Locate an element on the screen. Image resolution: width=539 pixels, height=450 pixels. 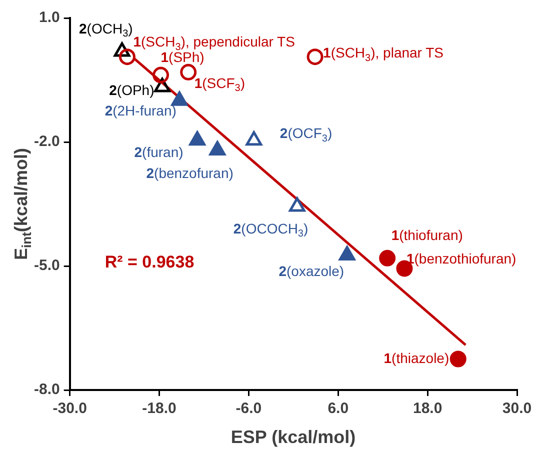
annotation: R² = 0.9638 is located at coordinates (149, 262).